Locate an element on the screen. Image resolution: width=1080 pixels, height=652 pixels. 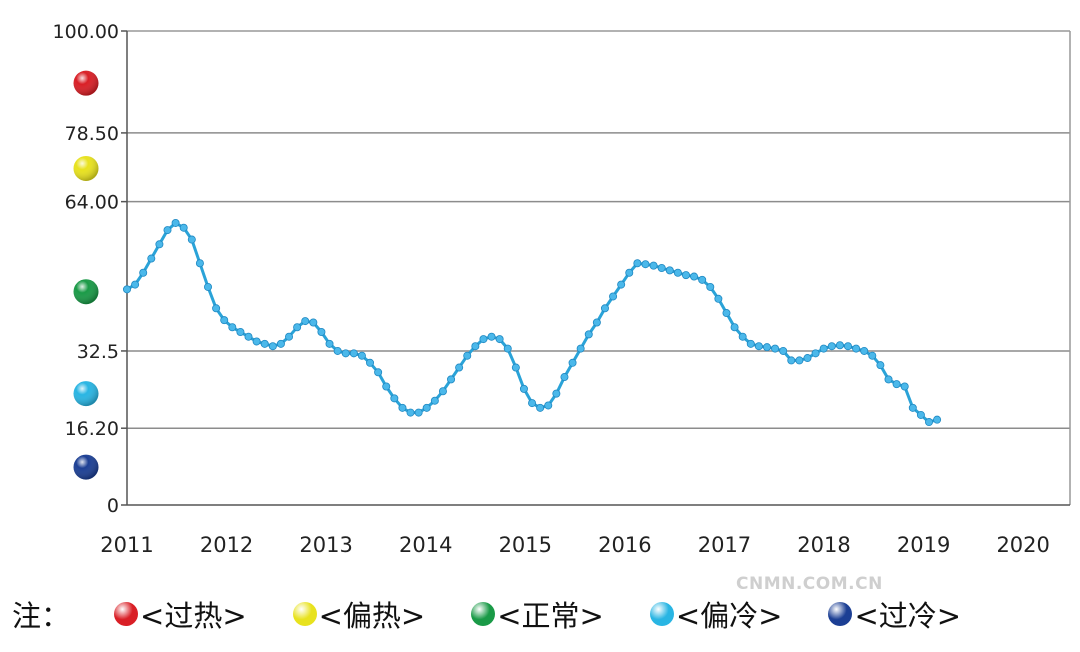
indicator-过热 is located at coordinates (86, 83).